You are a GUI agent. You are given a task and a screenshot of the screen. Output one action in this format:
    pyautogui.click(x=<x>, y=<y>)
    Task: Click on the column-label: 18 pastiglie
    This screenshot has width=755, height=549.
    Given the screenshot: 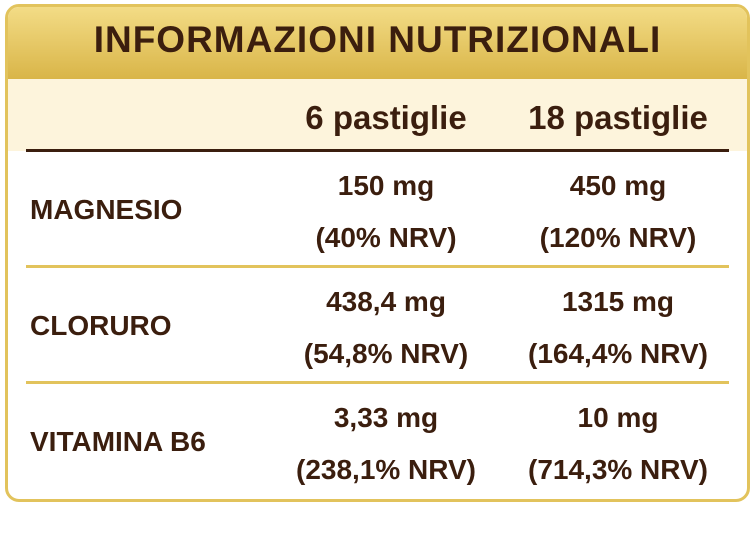 What is the action you would take?
    pyautogui.click(x=618, y=117)
    